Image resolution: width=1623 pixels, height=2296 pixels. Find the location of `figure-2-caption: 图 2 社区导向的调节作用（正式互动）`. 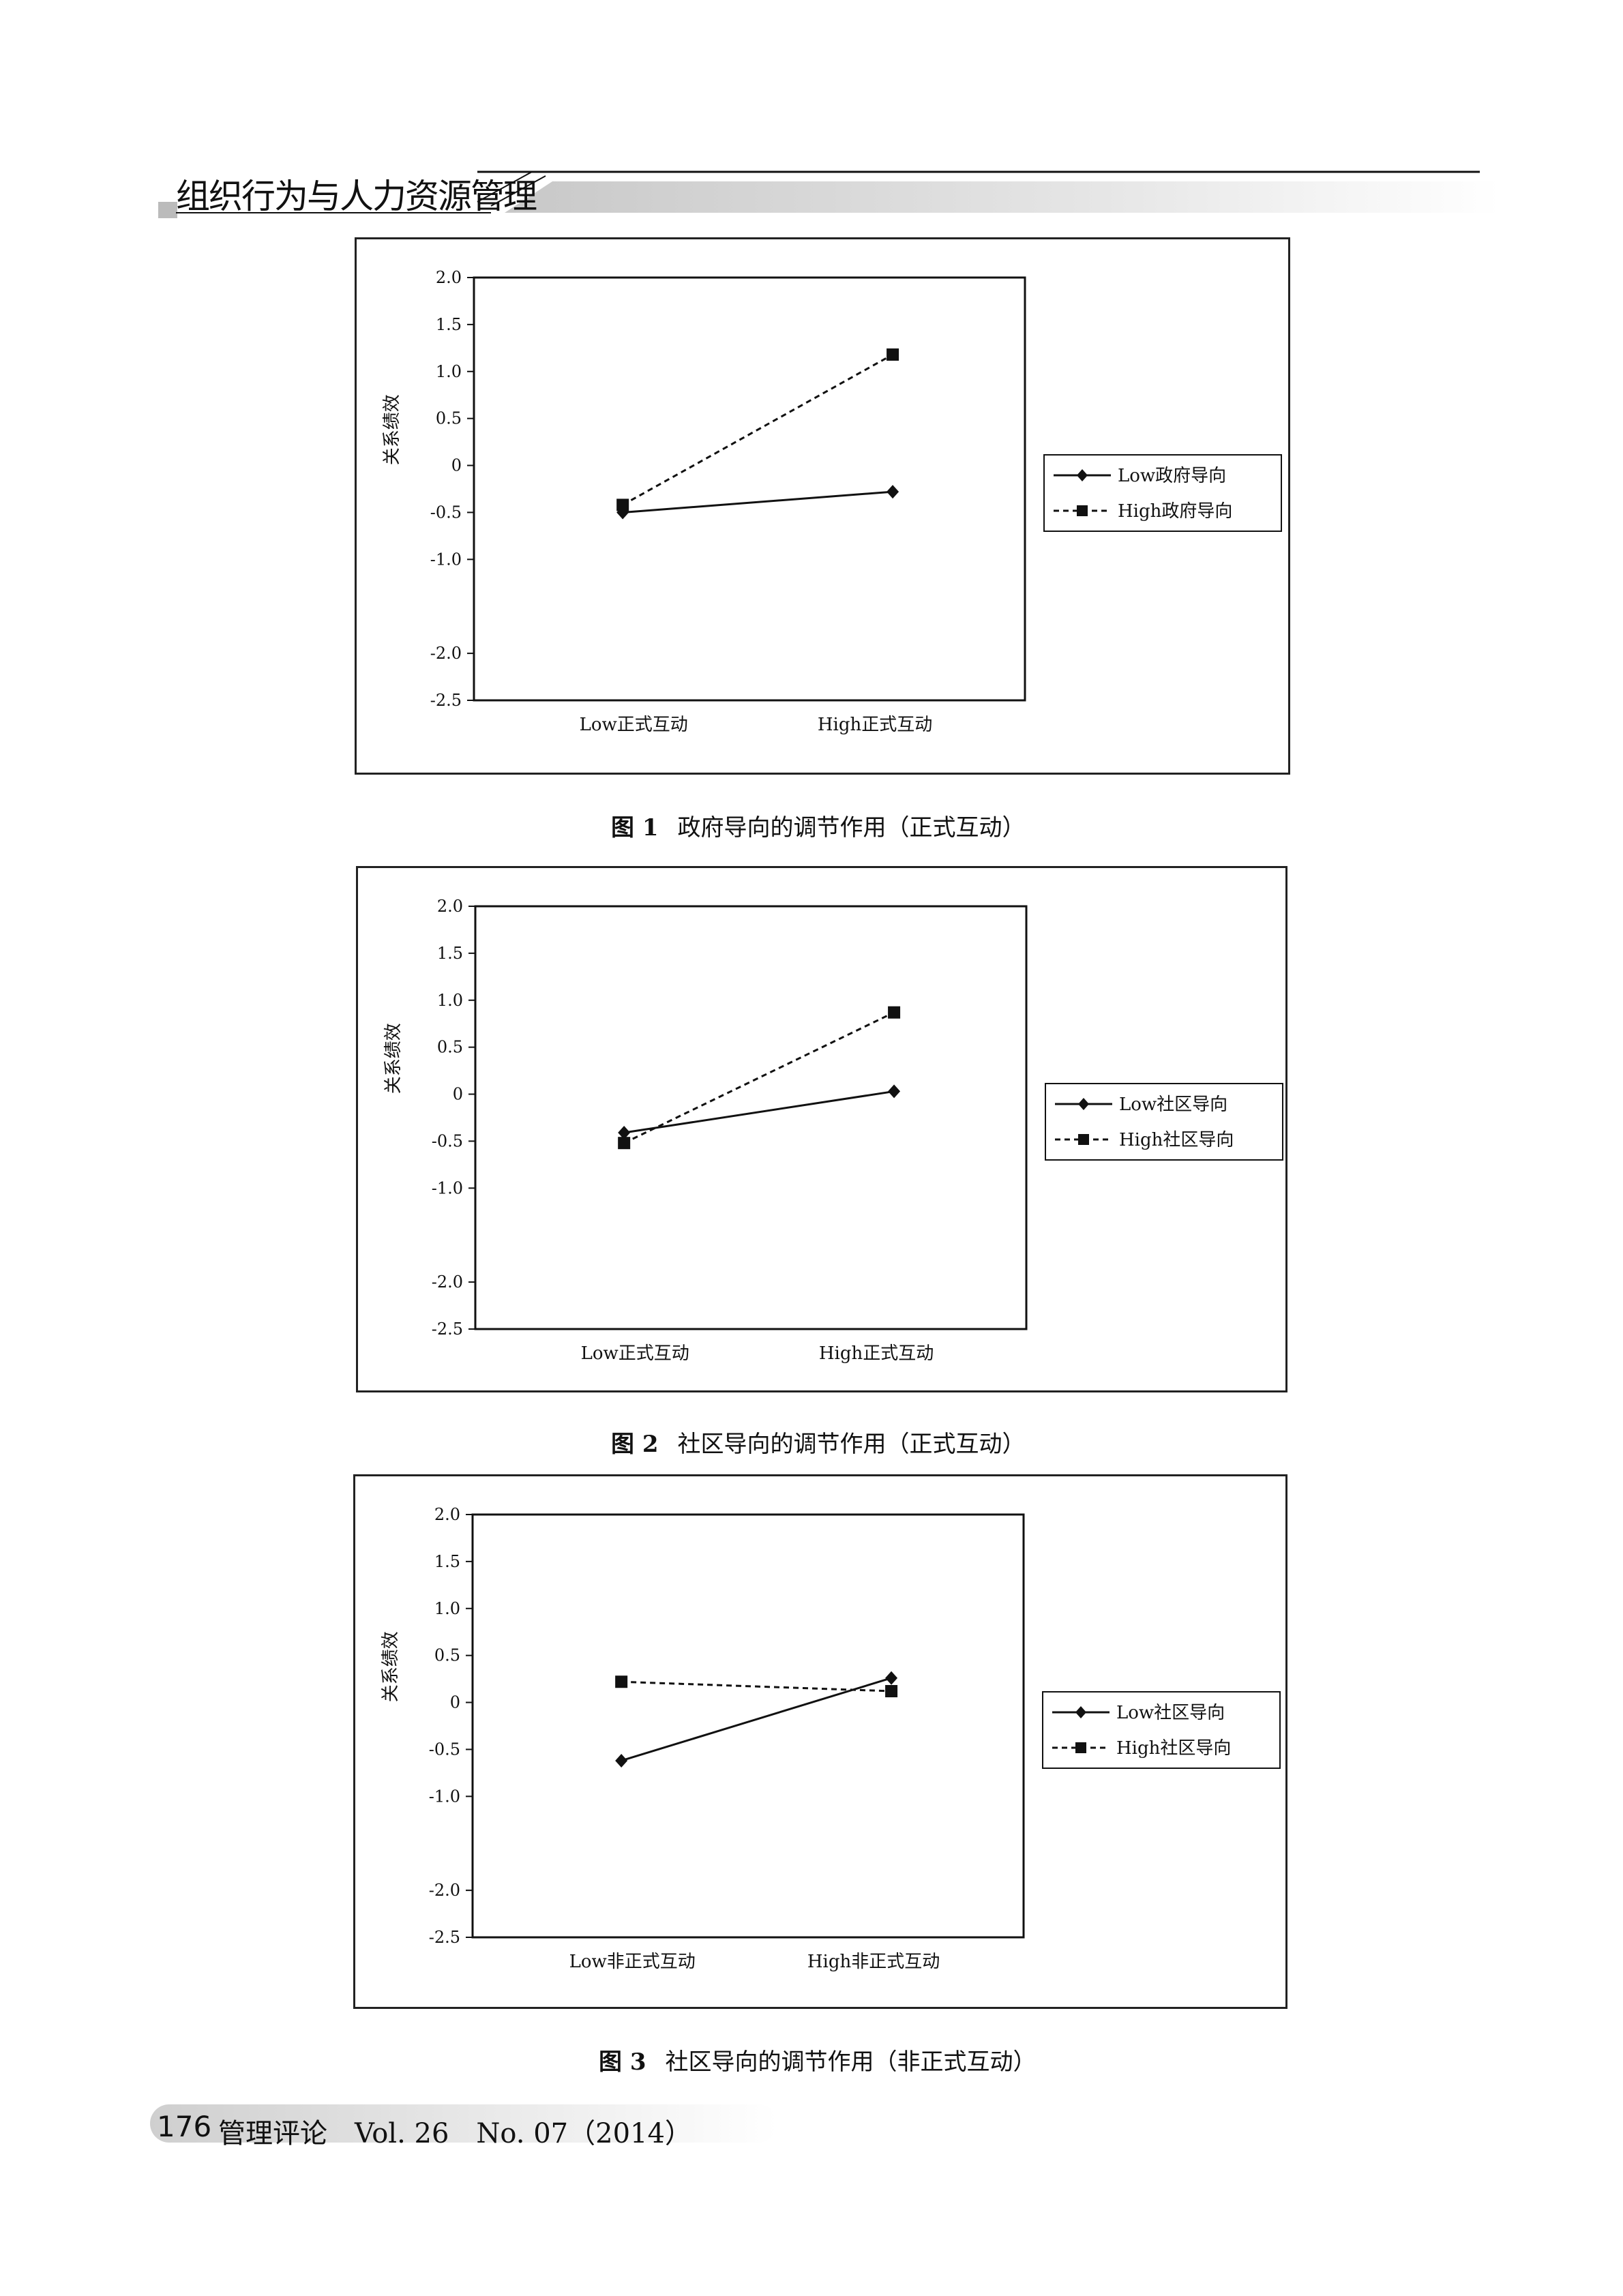

figure-2-caption: 图 2 社区导向的调节作用（正式互动） is located at coordinates (818, 1442).